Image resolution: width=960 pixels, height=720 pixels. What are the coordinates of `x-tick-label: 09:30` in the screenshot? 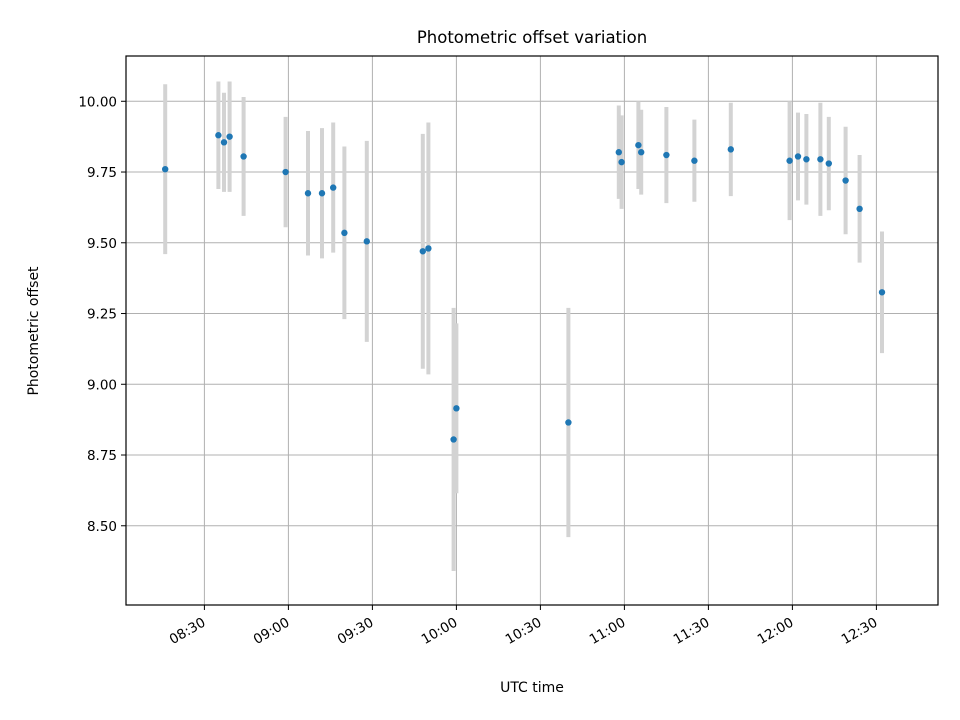 It's located at (356, 631).